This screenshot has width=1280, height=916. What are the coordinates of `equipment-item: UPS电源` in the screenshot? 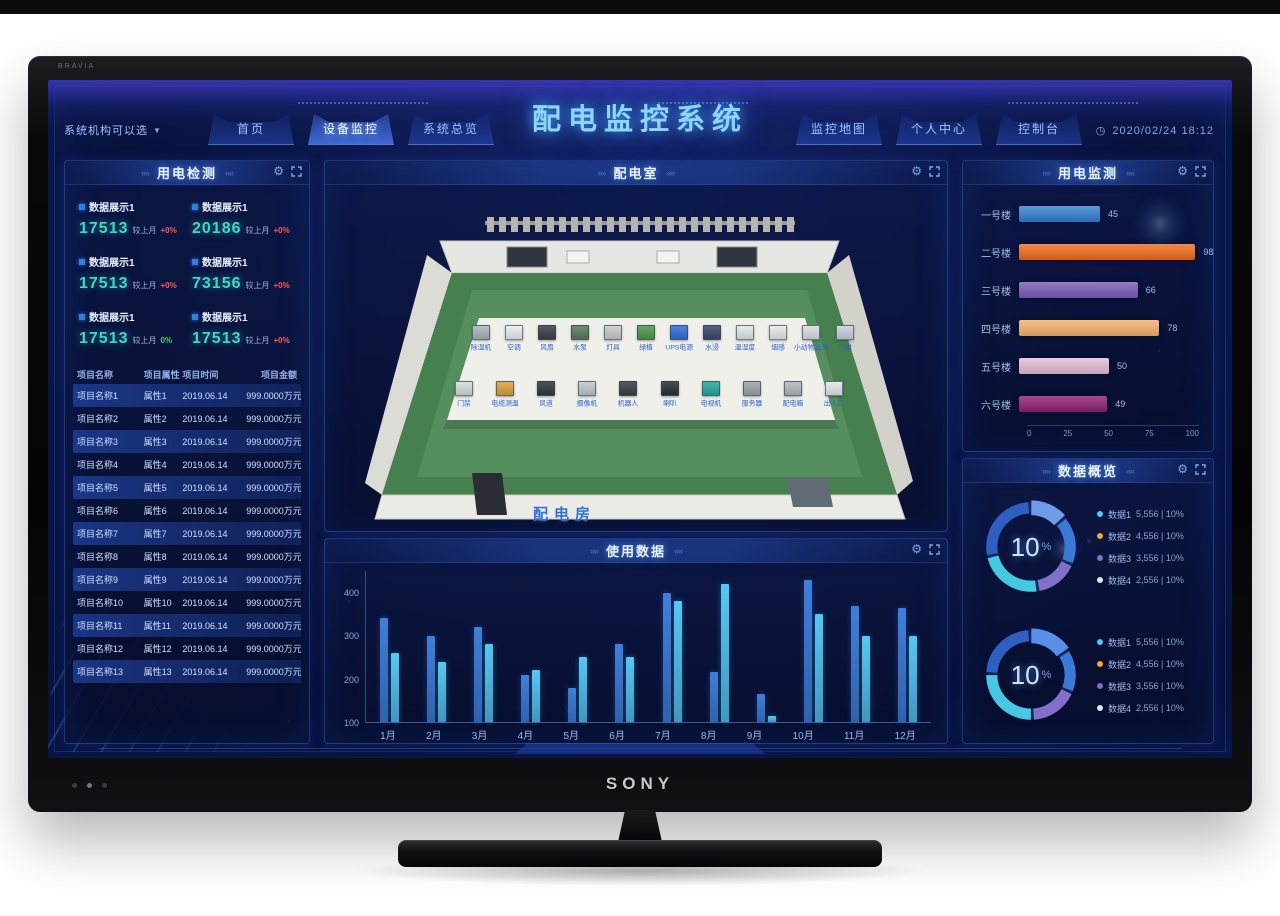 It's located at (678, 339).